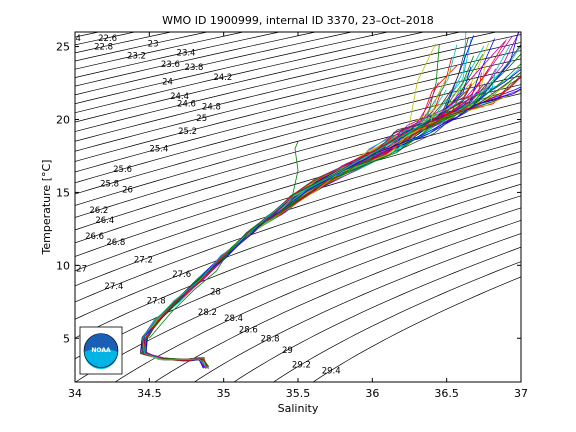 Image resolution: width=576 pixels, height=432 pixels. Describe the element at coordinates (158, 150) in the screenshot. I see `contour-label: 25.4` at that location.